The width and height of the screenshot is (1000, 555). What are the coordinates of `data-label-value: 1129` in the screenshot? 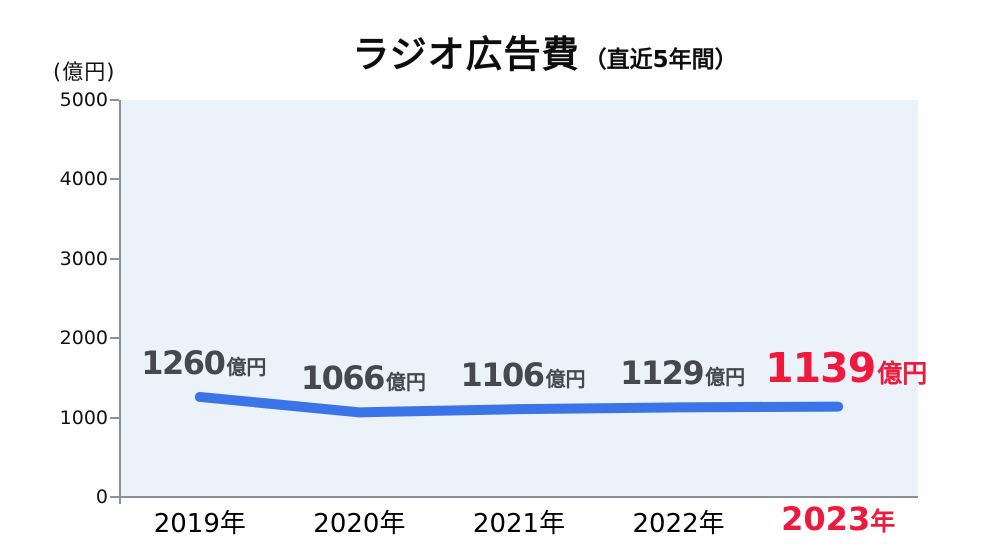 It's located at (662, 373).